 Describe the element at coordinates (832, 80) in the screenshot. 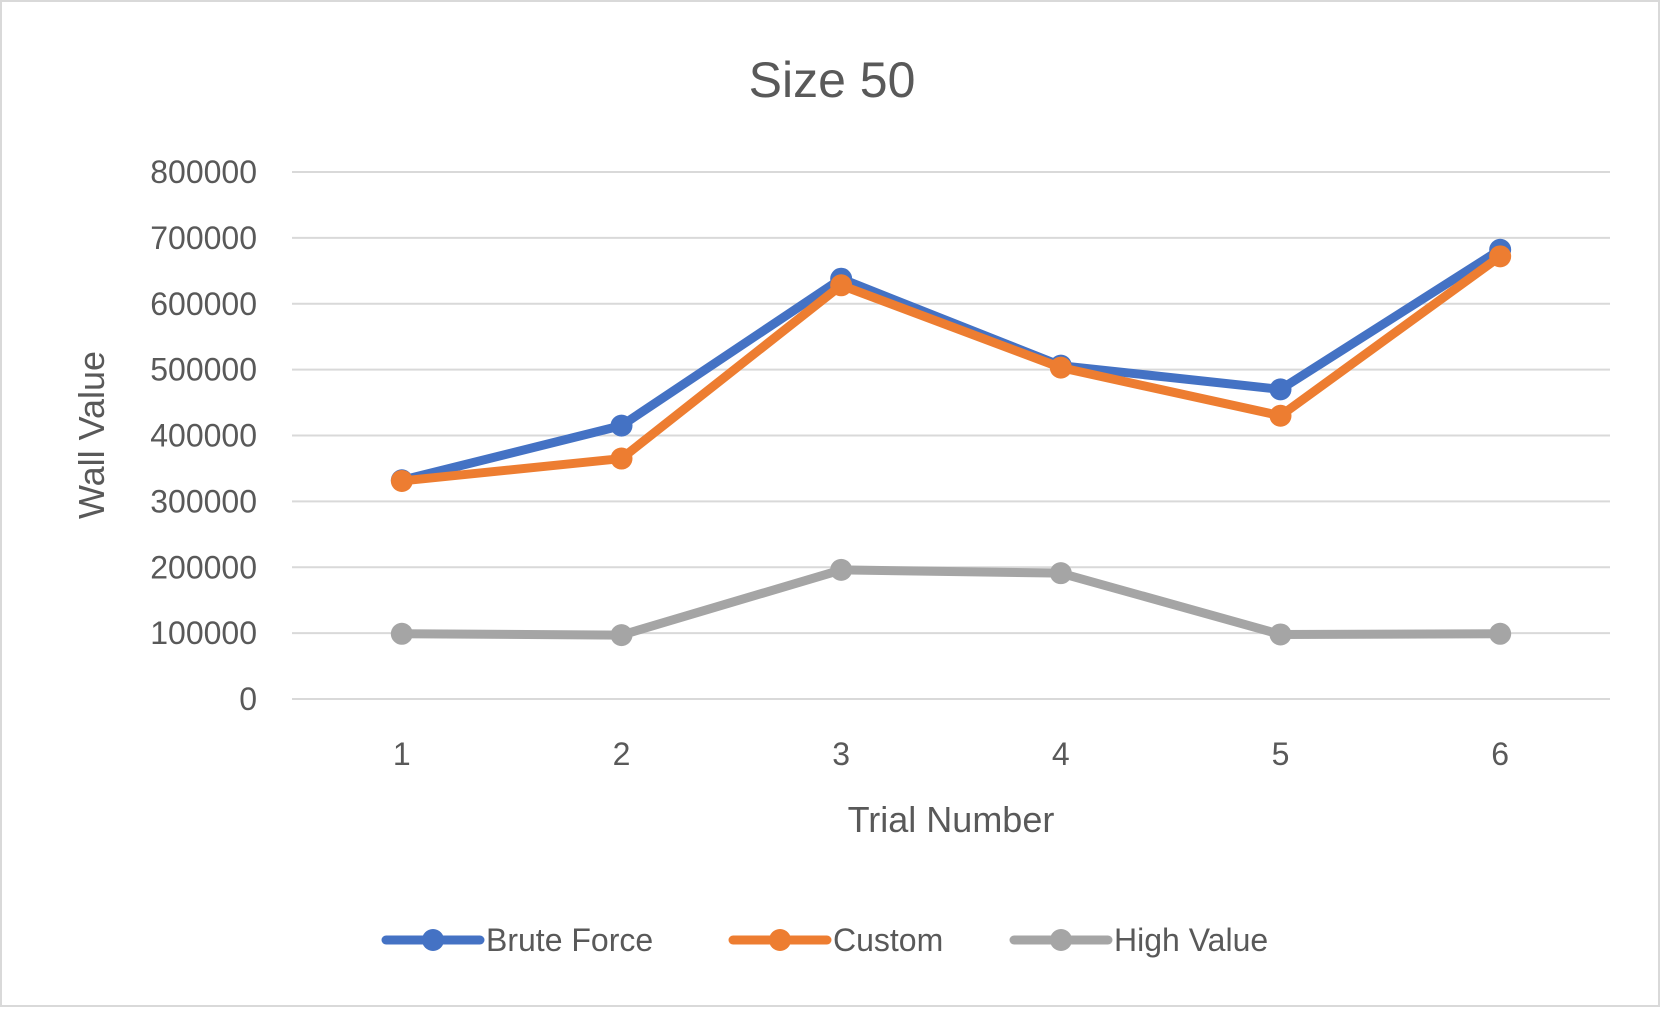

I see `chart-title: Size 50` at that location.